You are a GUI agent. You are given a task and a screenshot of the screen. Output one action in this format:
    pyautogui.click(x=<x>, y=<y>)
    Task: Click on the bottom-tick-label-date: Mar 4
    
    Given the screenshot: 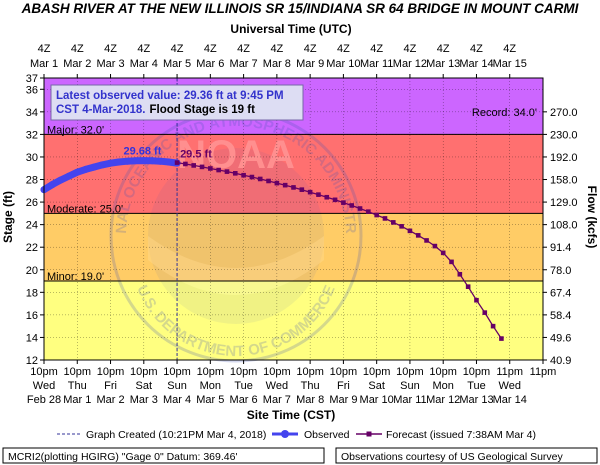 What is the action you would take?
    pyautogui.click(x=177, y=400)
    